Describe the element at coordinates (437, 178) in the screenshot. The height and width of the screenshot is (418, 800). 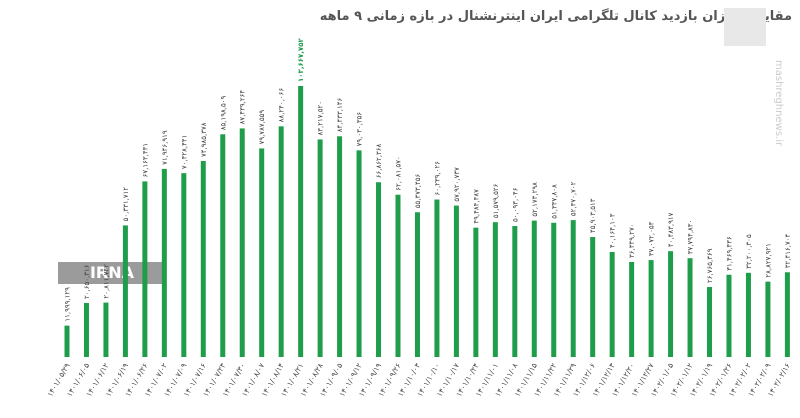
I see `value-label: ۶۰,۲۳۹,۰۲۶` at that location.